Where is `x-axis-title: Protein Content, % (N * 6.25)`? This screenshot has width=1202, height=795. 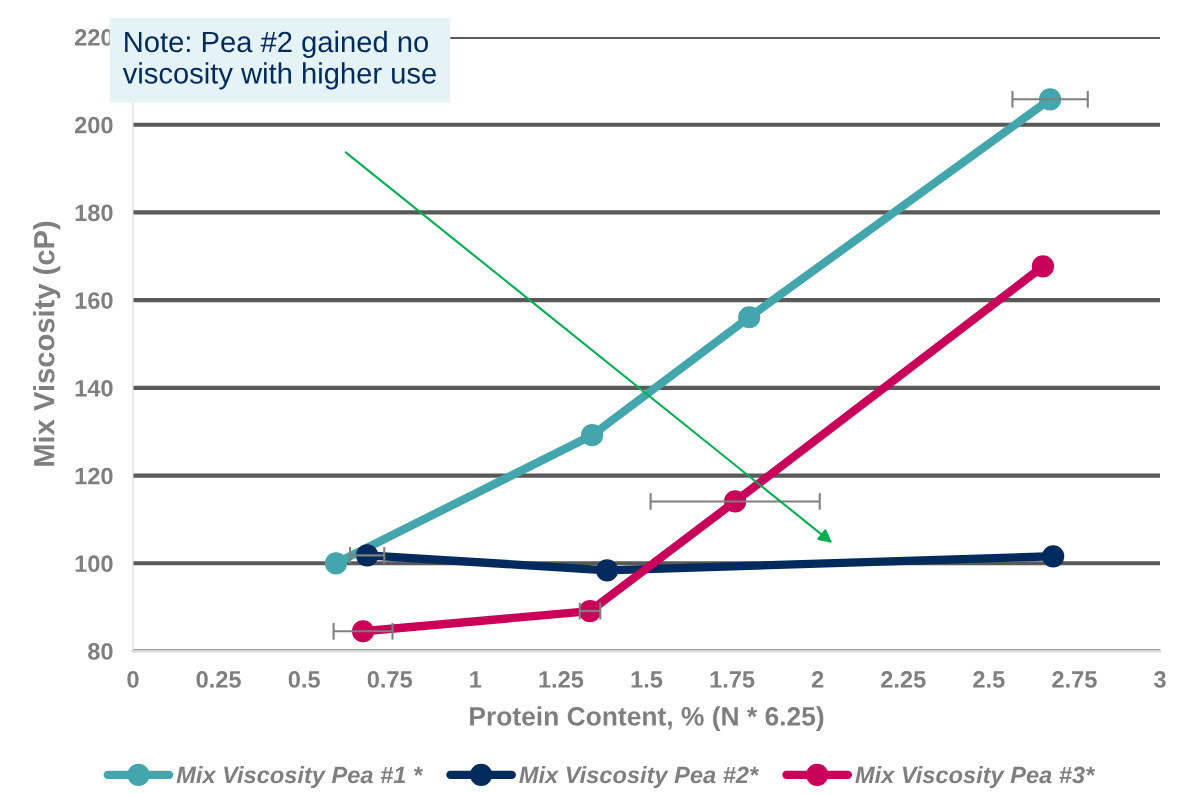
x-axis-title: Protein Content, % (N * 6.25) is located at coordinates (647, 718).